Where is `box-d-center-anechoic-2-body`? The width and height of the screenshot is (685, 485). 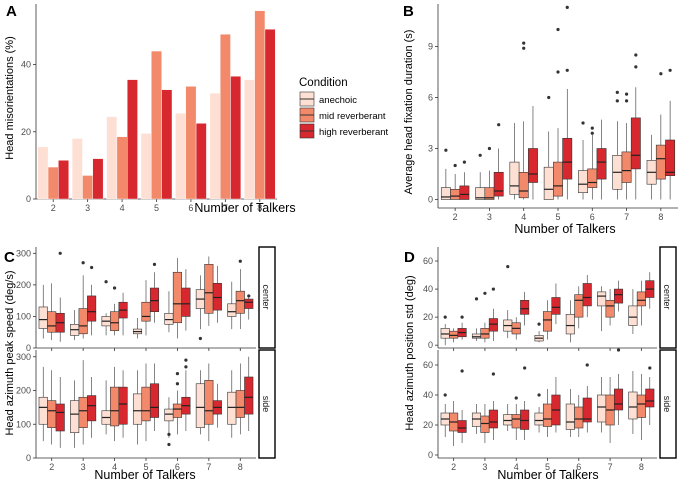
box-d-center-anechoic-2-body is located at coordinates (445, 333).